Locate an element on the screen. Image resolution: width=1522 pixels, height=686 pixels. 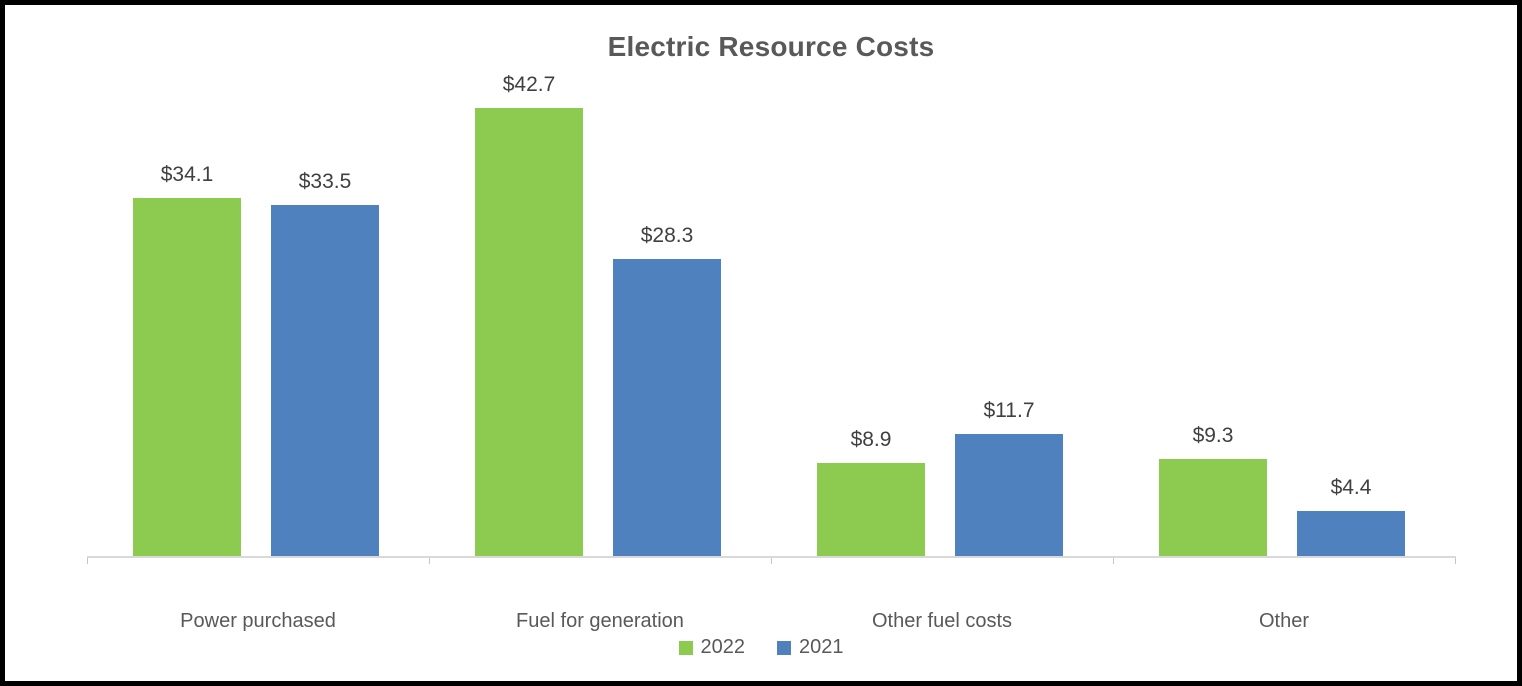
chart-title: Electric Resource Costs is located at coordinates (771, 46).